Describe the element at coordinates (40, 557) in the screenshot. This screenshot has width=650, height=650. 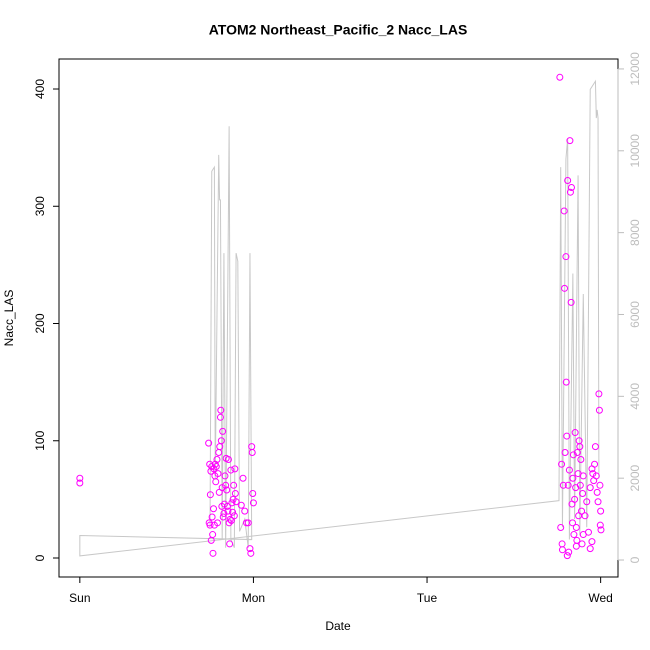
I see `y-tick-label: 0` at that location.